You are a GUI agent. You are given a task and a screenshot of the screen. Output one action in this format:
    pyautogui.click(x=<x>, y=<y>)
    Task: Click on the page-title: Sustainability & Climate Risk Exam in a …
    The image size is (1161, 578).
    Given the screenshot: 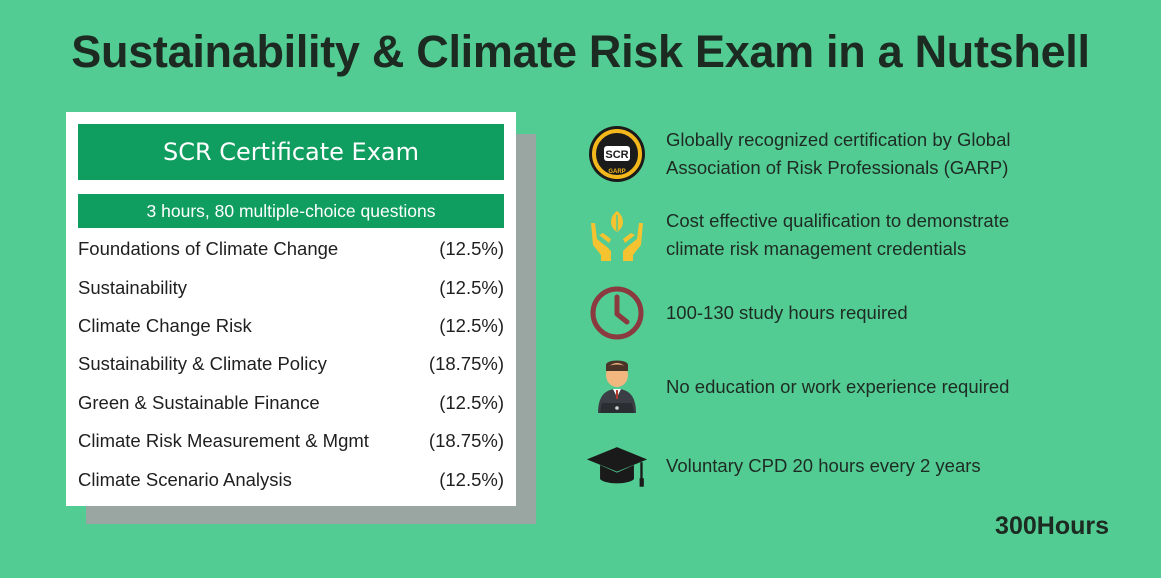 What is the action you would take?
    pyautogui.click(x=580, y=51)
    